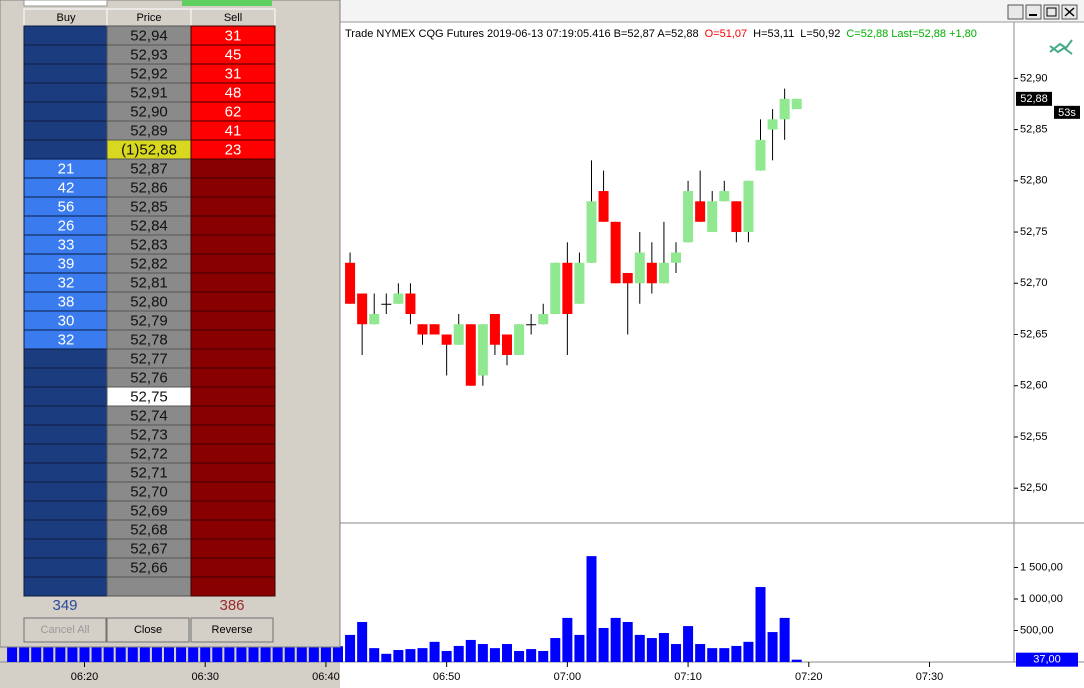 The image size is (1084, 688). What do you see at coordinates (231, 605) in the screenshot?
I see `sell-total: 386` at bounding box center [231, 605].